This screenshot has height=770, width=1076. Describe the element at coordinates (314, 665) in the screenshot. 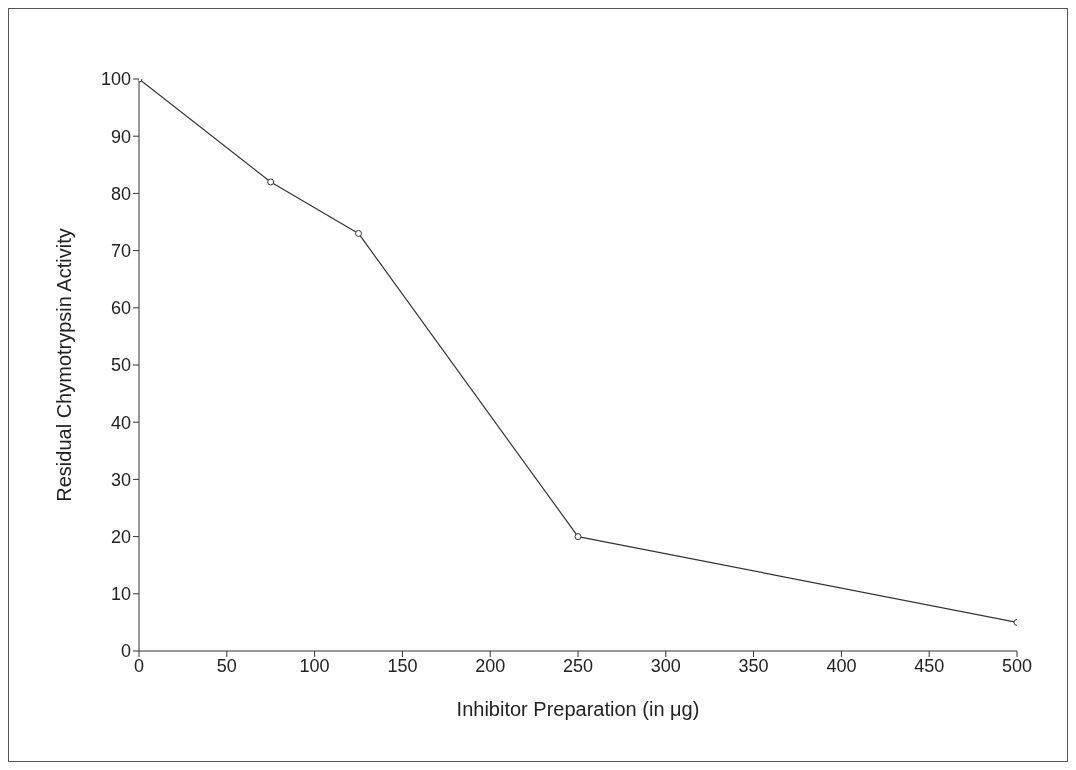

I see `x-tick-label: 100` at that location.